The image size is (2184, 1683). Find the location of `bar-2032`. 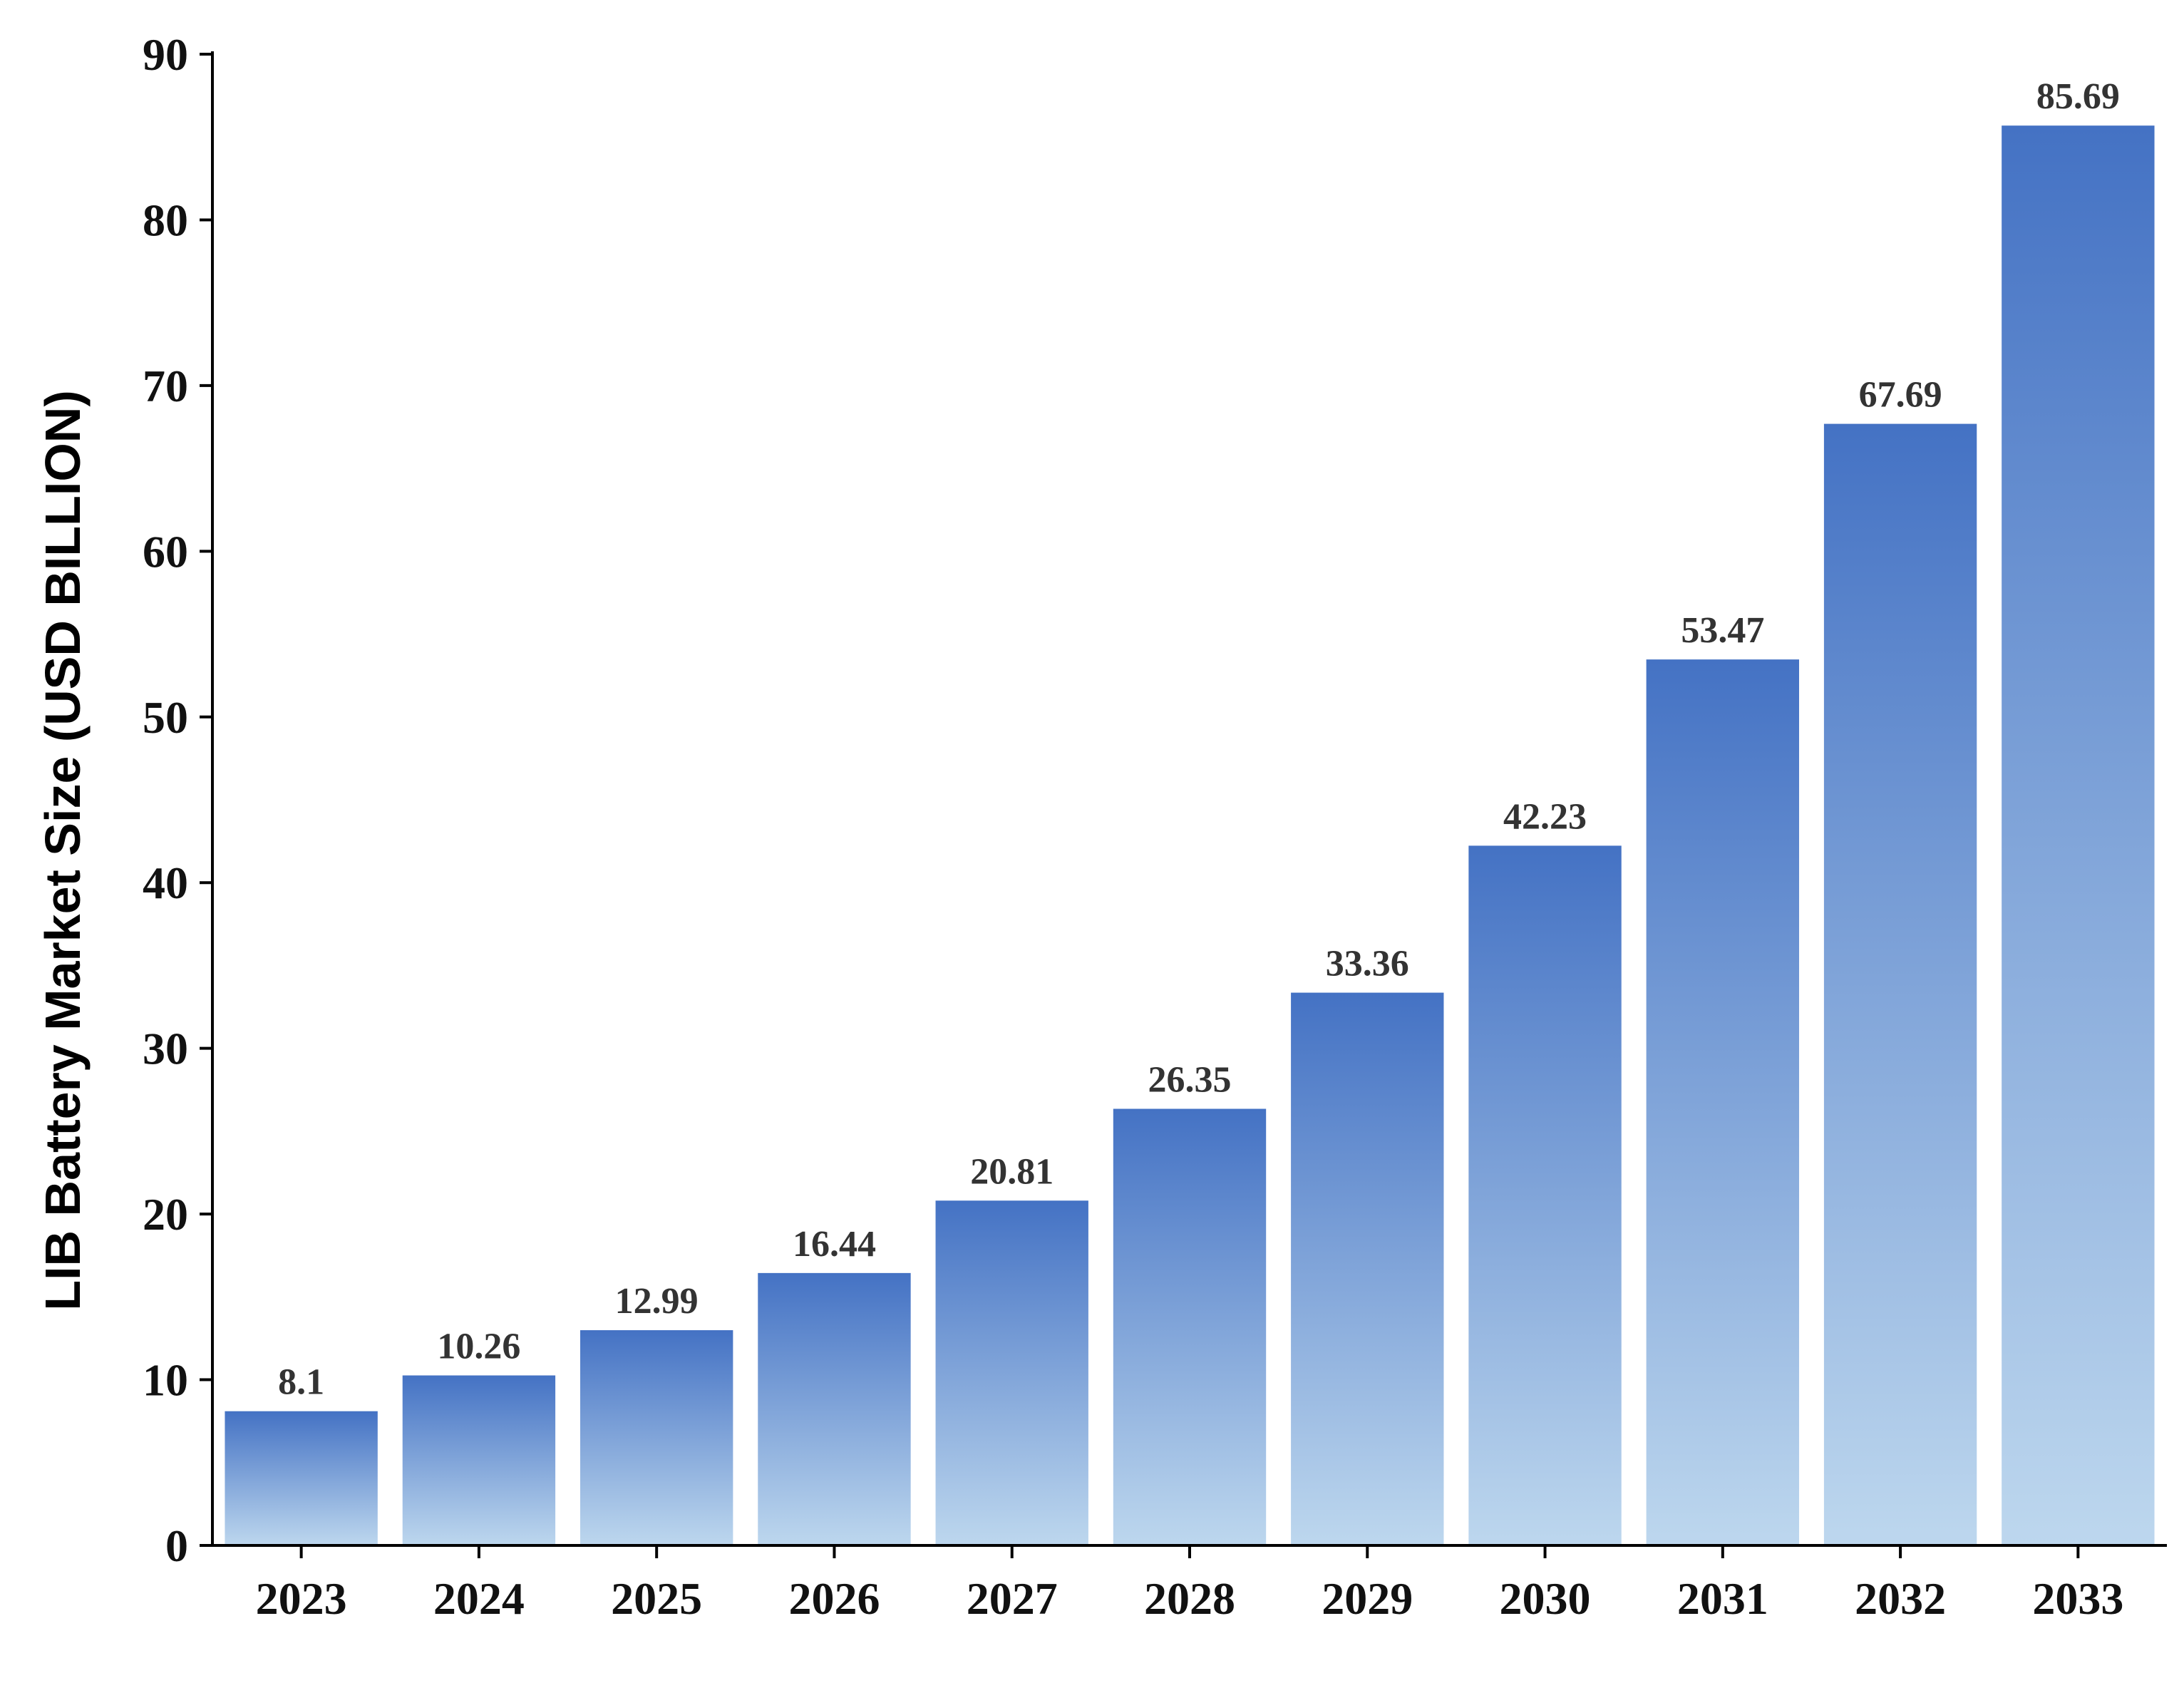

bar-2032 is located at coordinates (1900, 984).